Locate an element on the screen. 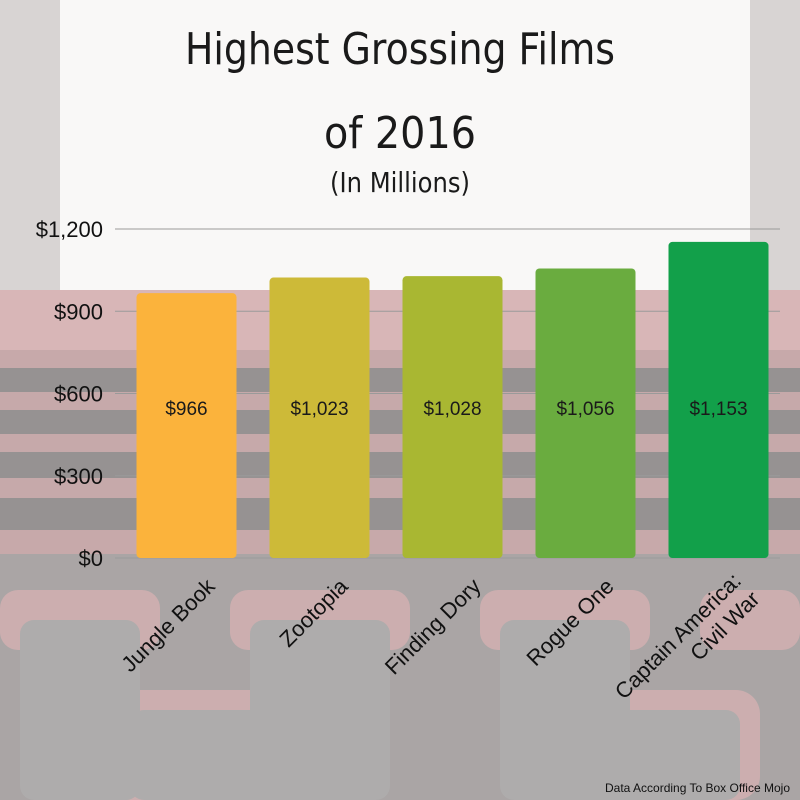 This screenshot has height=800, width=800. x-tick-label-line: Finding Dory is located at coordinates (433, 627).